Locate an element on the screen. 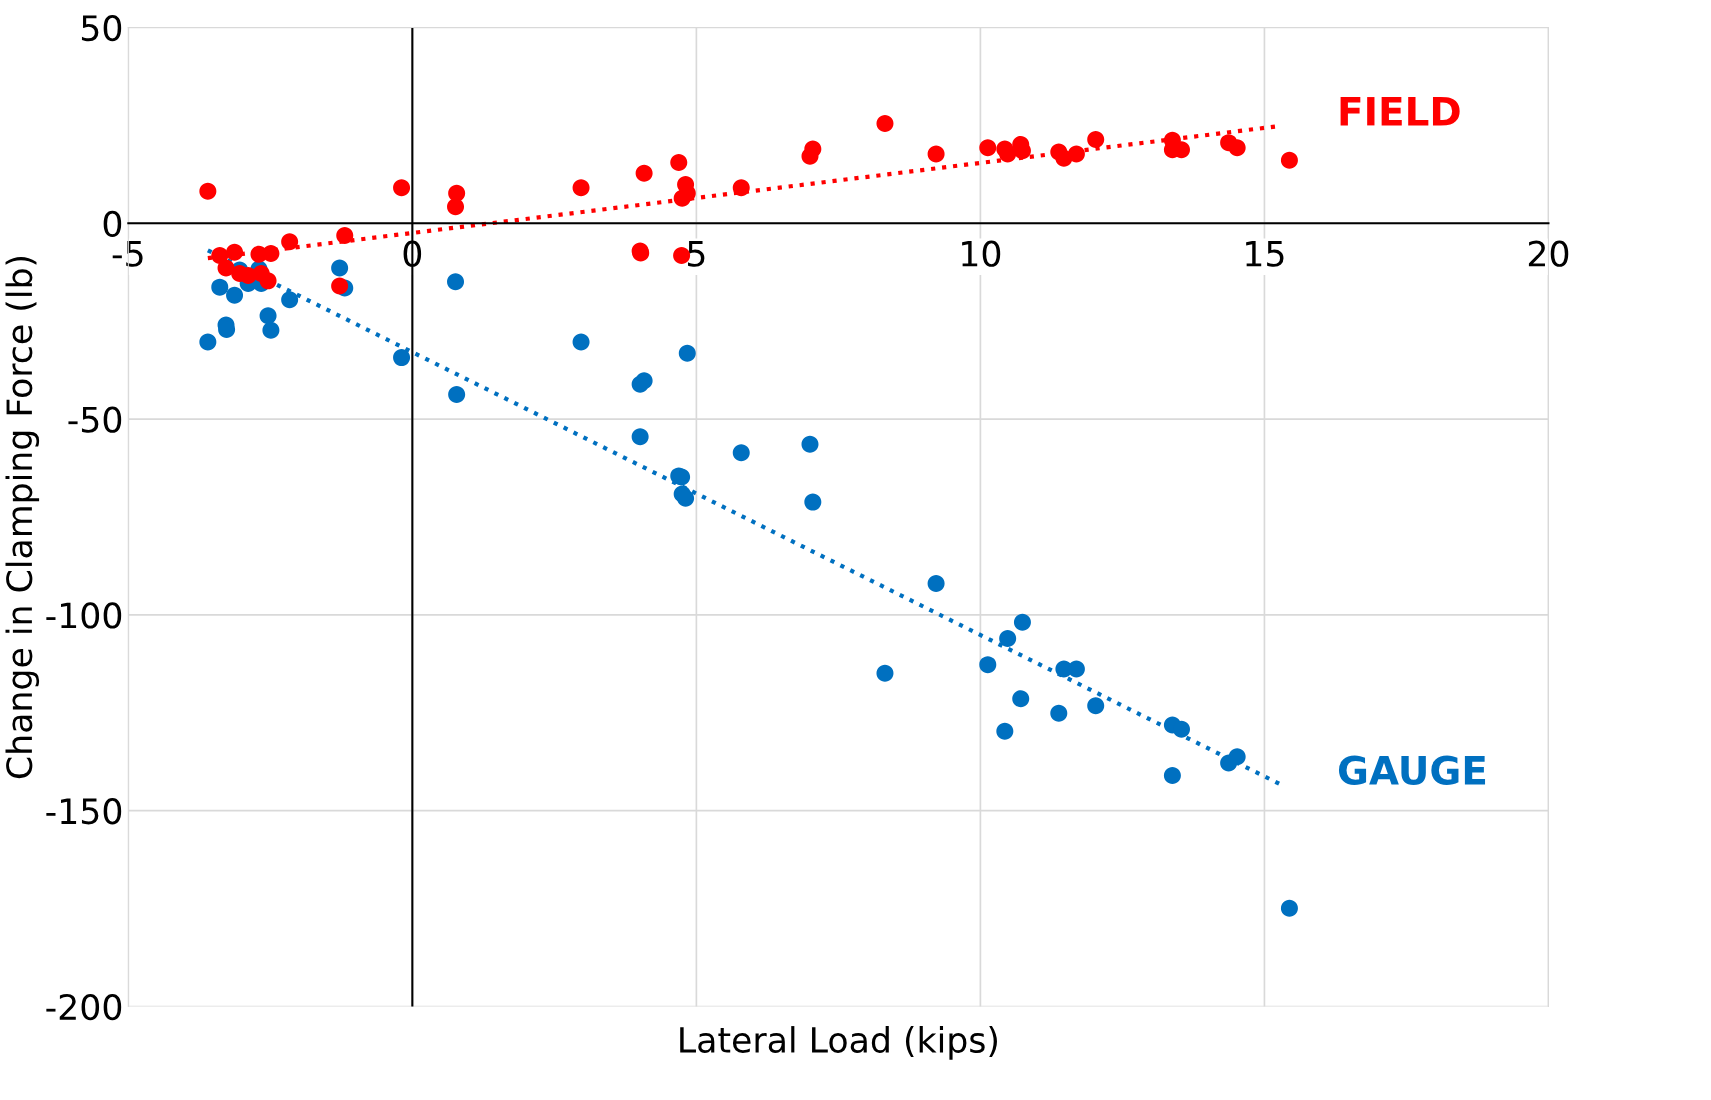 The height and width of the screenshot is (1100, 1711). x-tick-label: 15 is located at coordinates (1265, 254).